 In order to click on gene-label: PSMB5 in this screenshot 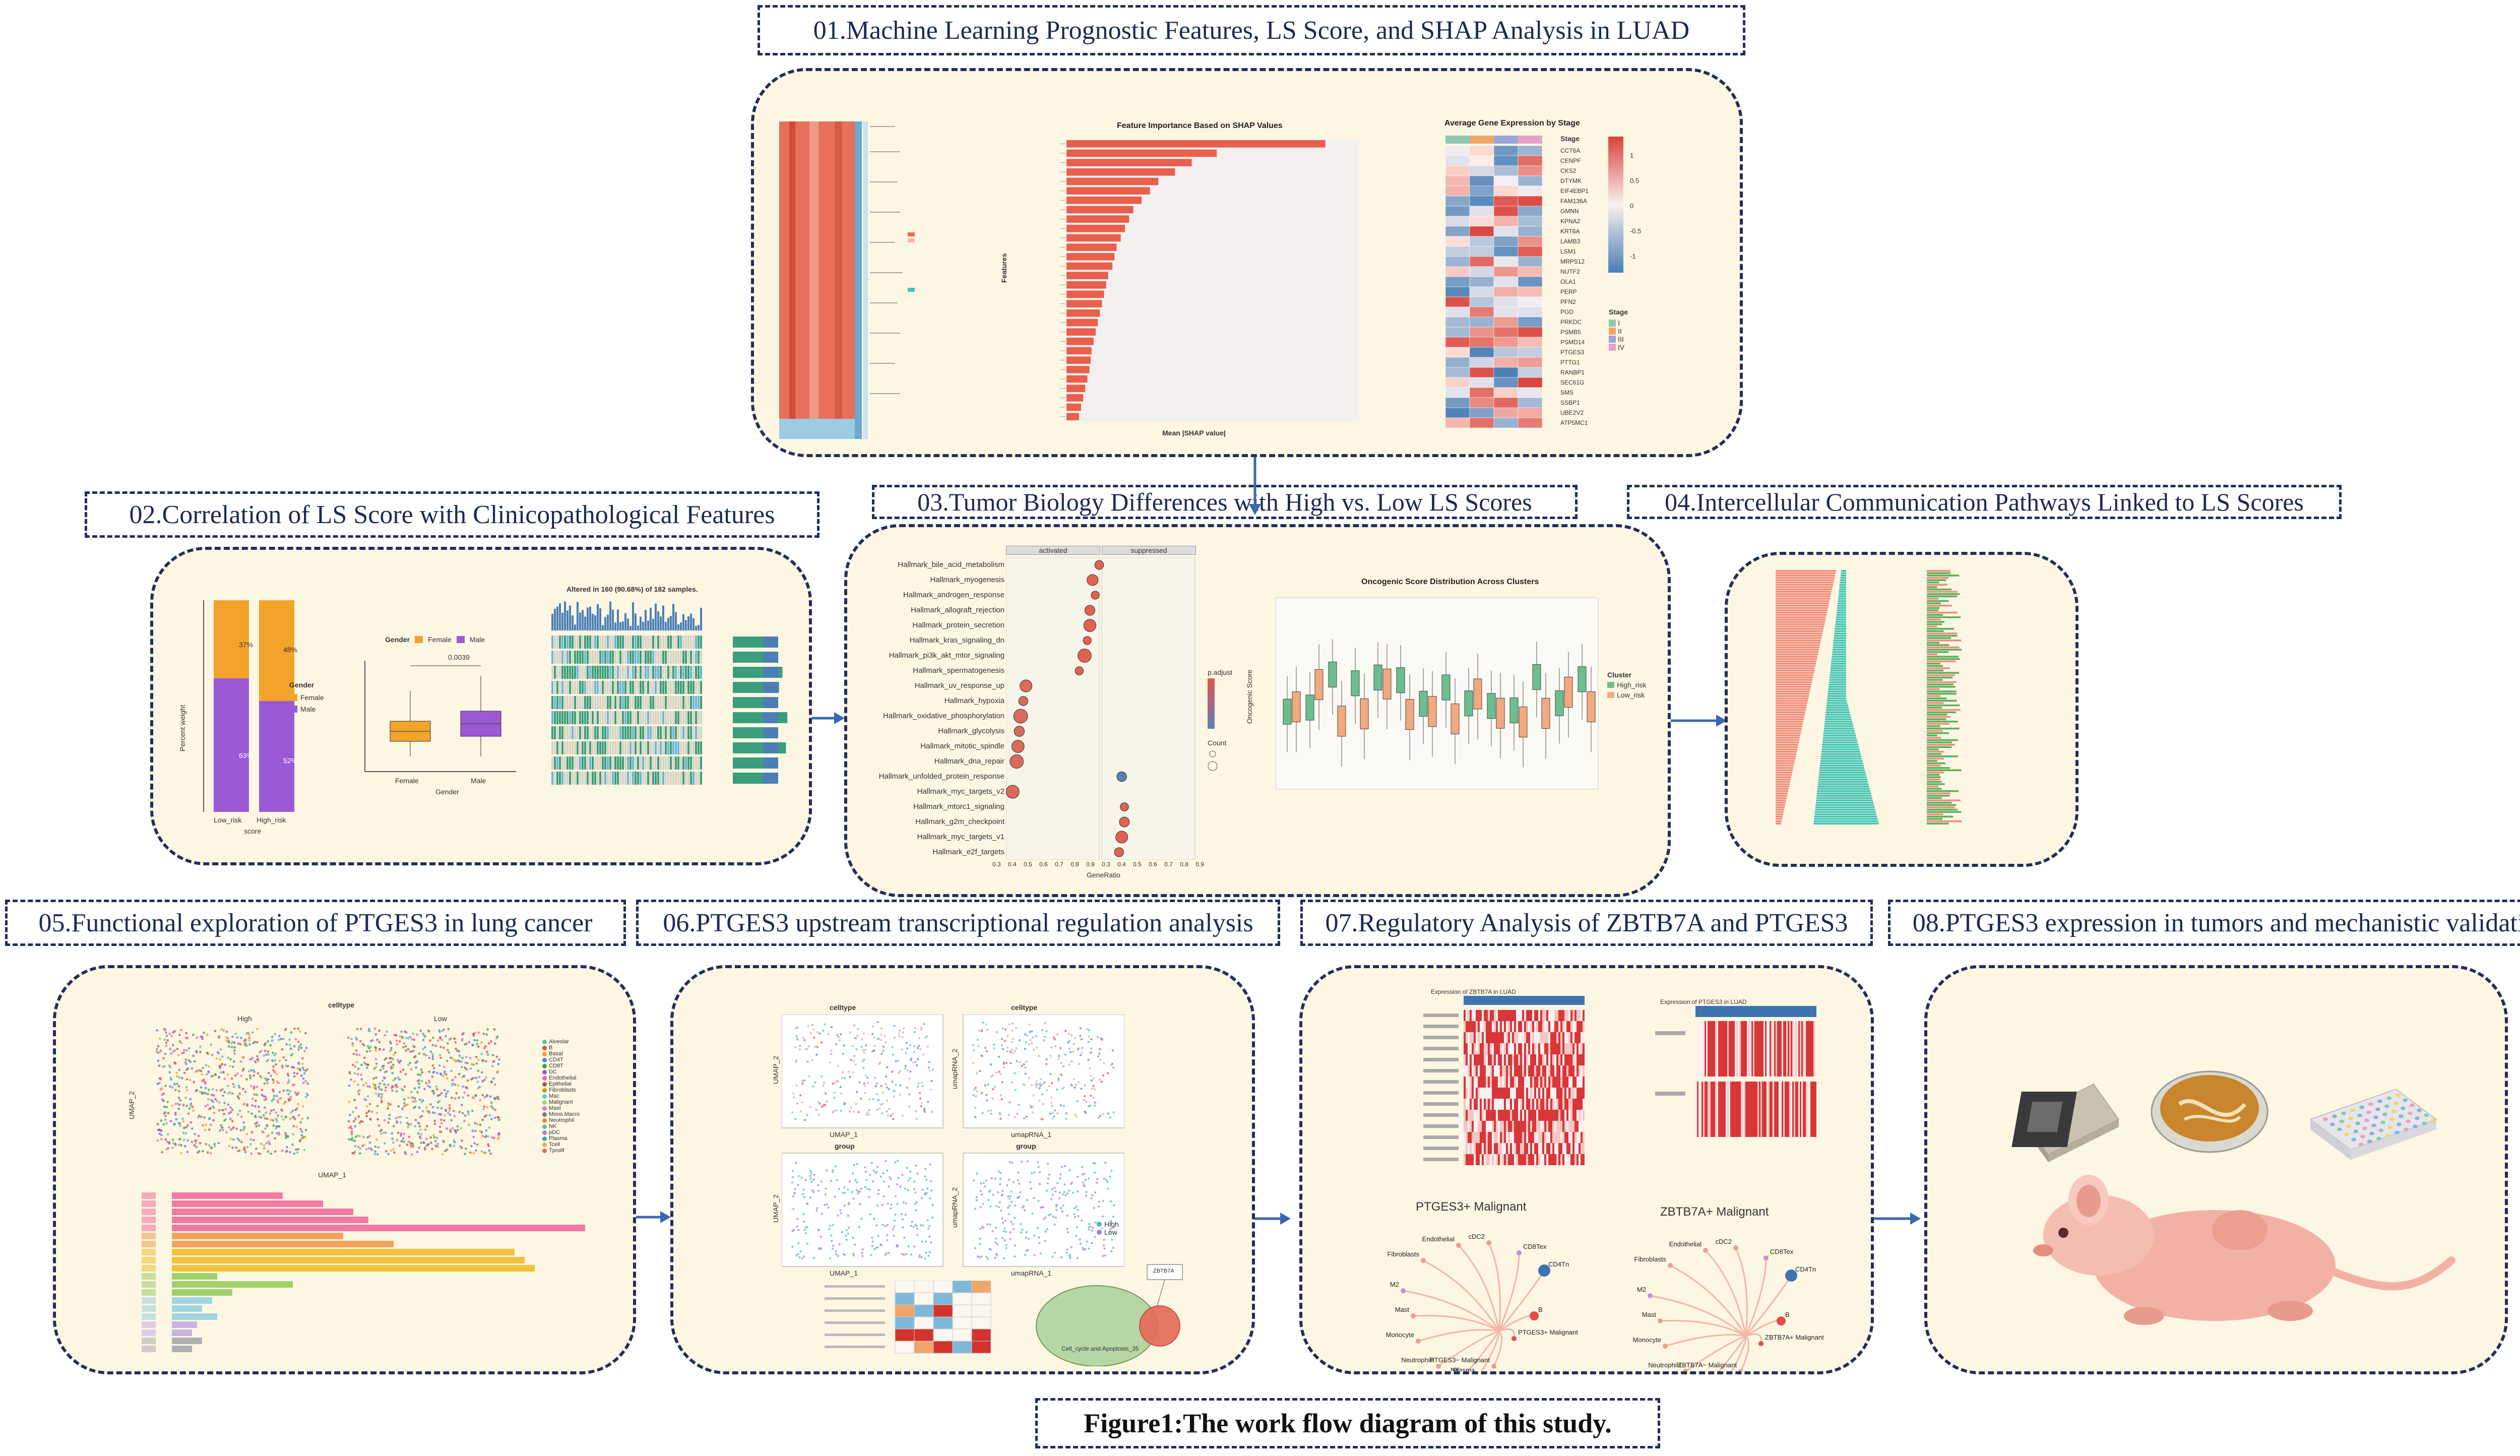, I will do `click(1570, 333)`.